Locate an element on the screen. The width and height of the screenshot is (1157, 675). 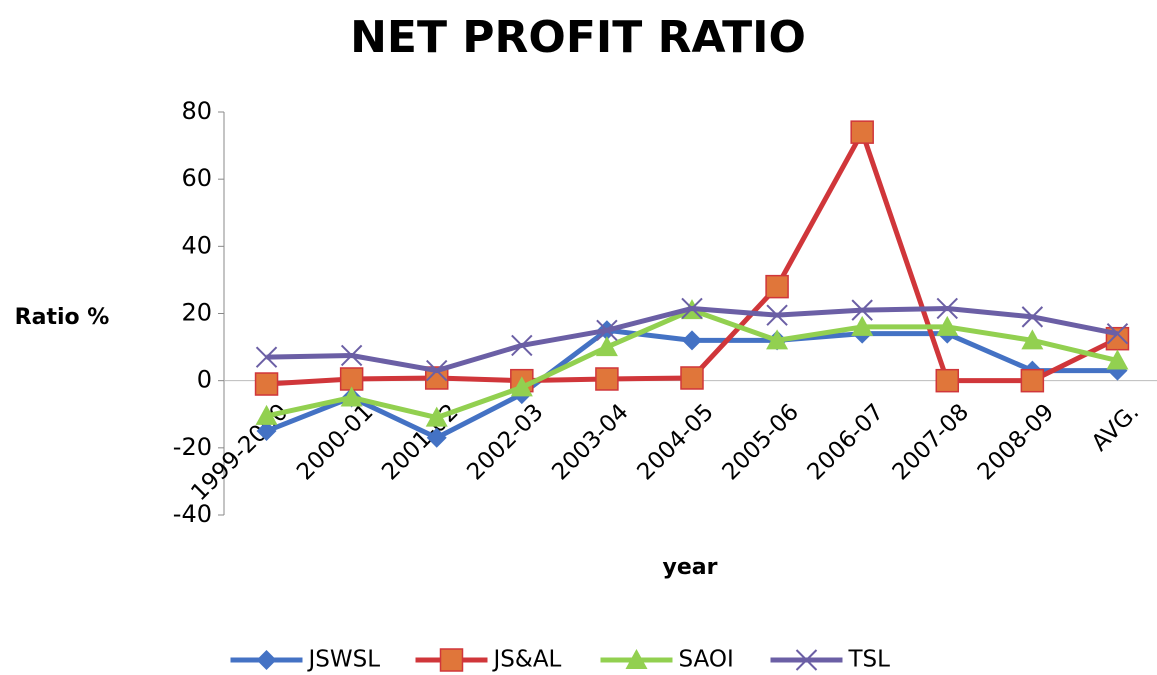
legend-item: SAOI is located at coordinates (667, 660).